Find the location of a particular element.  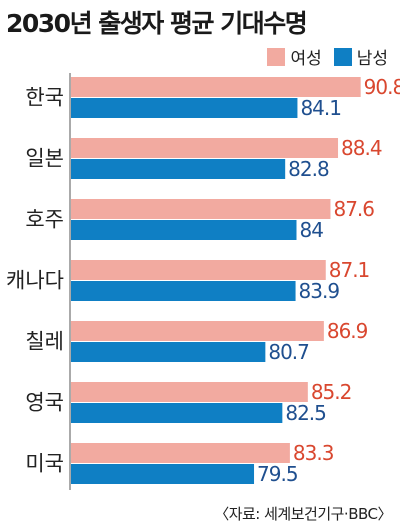

data-label-female: 83.3 is located at coordinates (313, 453).